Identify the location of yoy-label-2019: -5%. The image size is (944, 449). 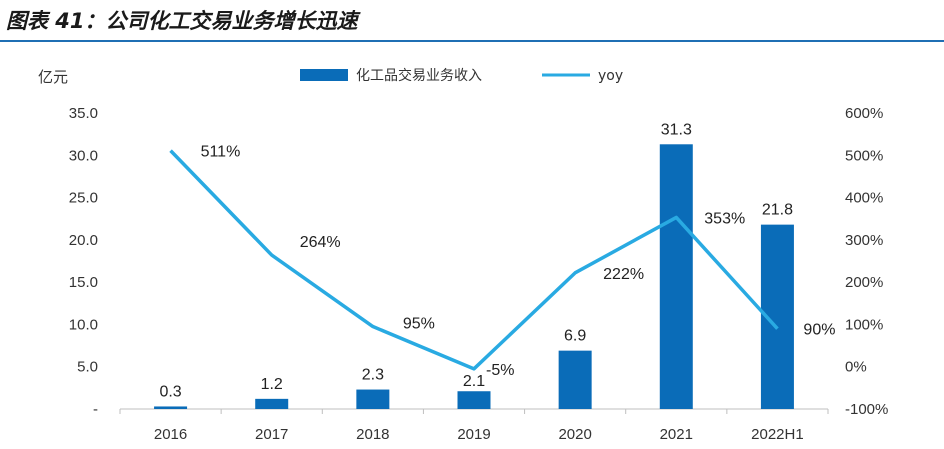
(500, 370).